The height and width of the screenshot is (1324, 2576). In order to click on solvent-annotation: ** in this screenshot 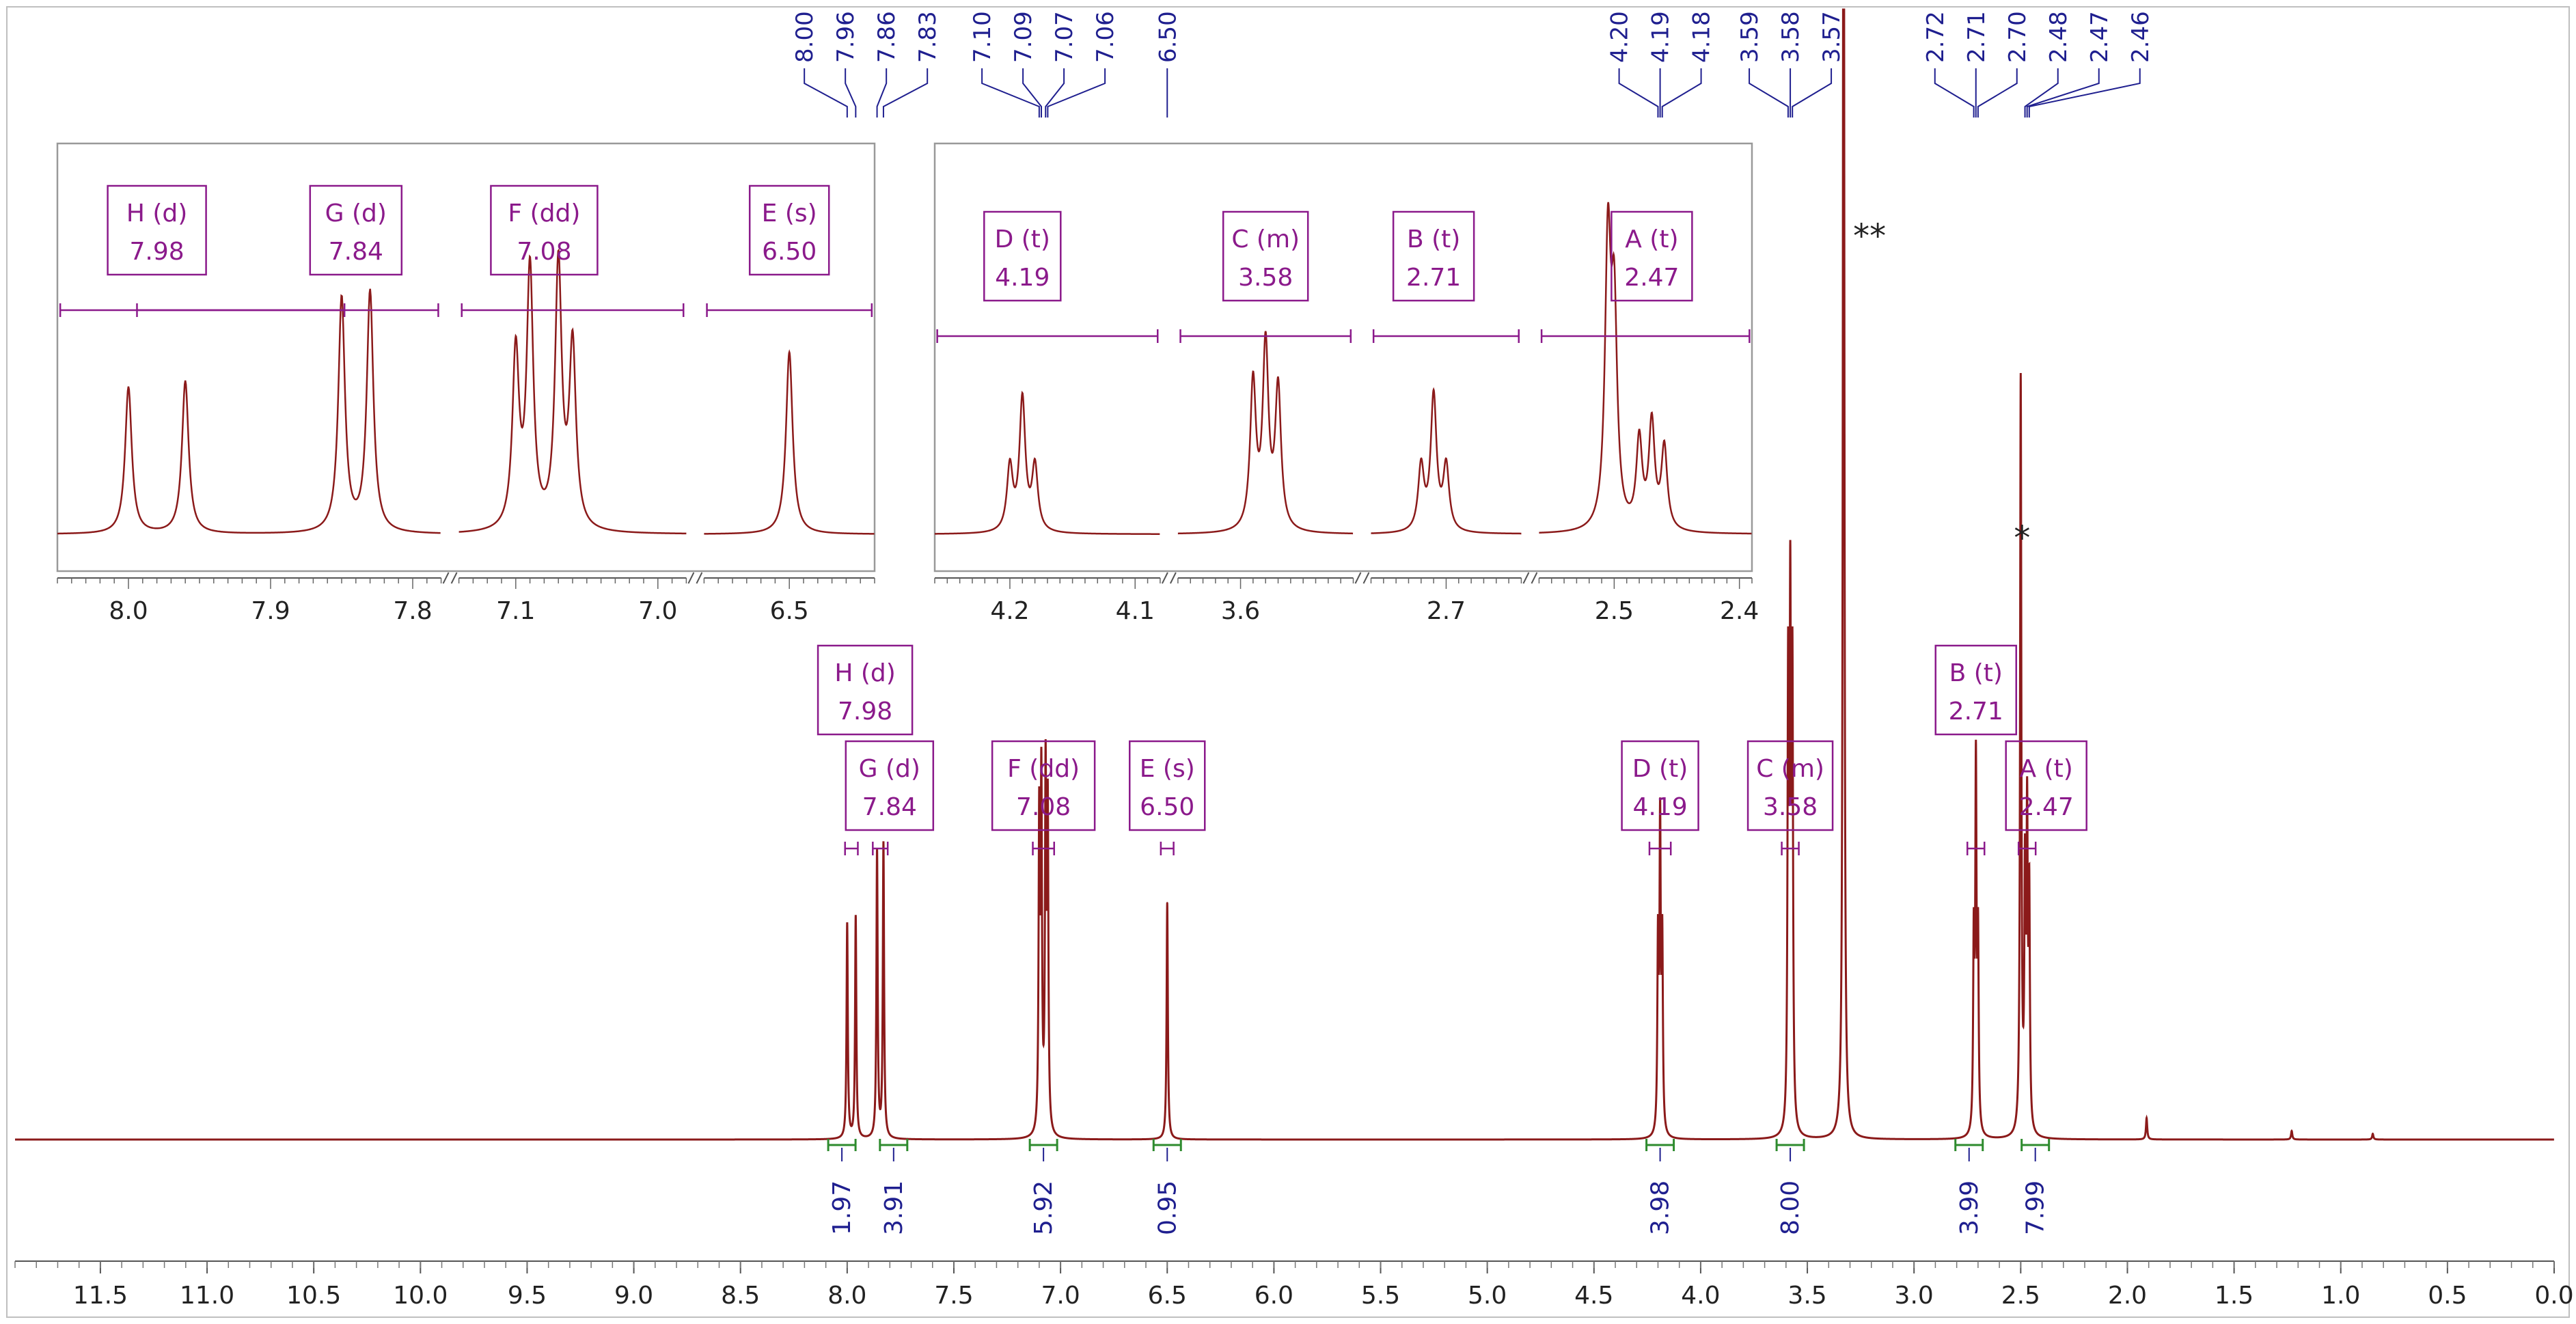, I will do `click(1870, 237)`.